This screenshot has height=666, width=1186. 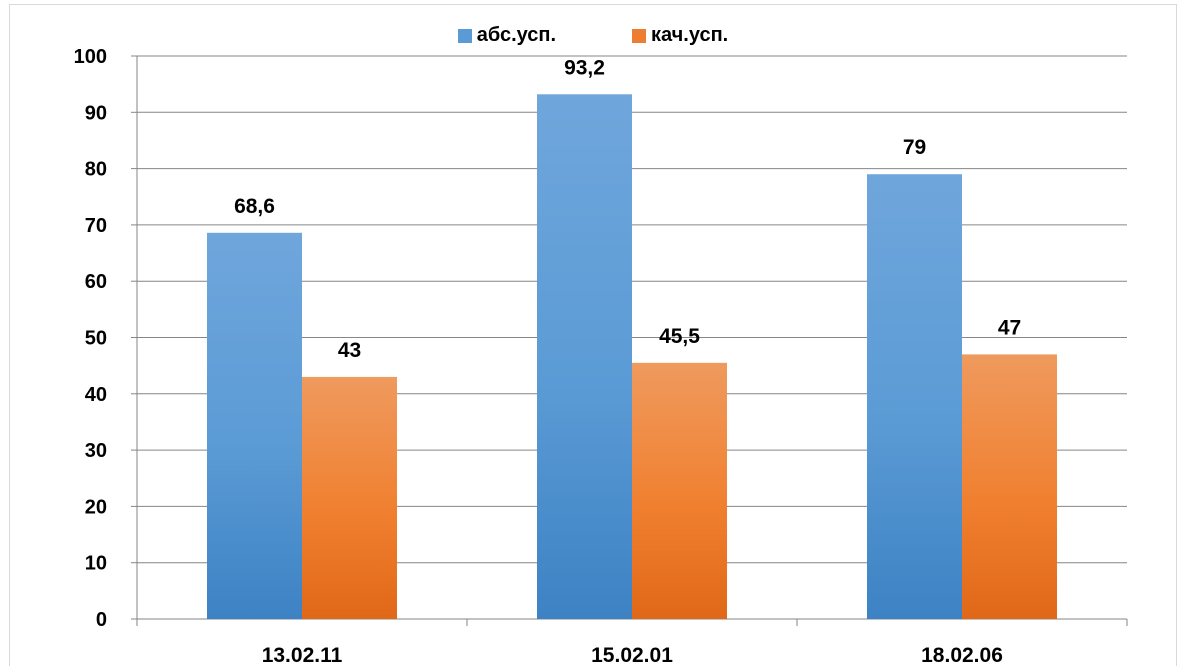 I want to click on y-tick-label: 20, so click(x=96, y=507).